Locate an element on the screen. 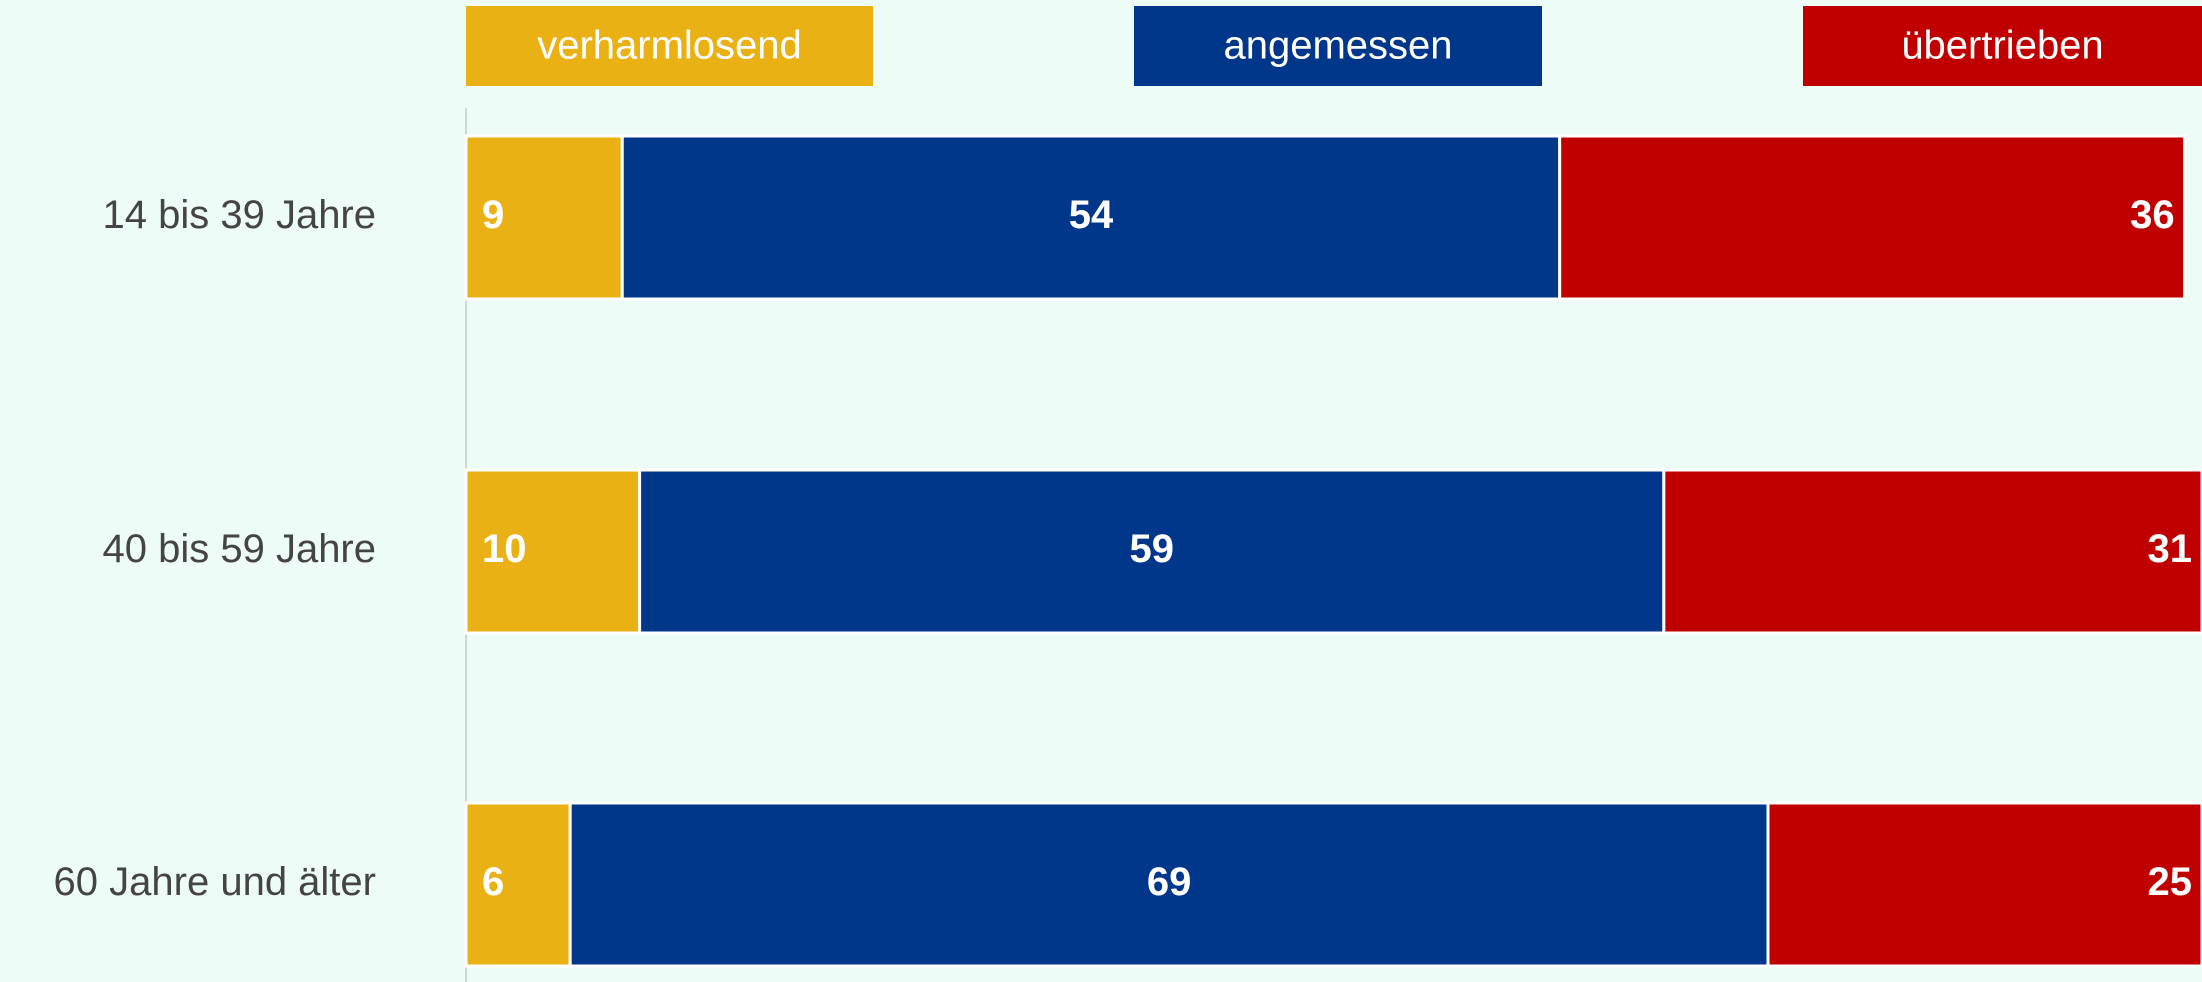 Image resolution: width=2202 pixels, height=982 pixels. legend-label: angemessen is located at coordinates (1337, 46).